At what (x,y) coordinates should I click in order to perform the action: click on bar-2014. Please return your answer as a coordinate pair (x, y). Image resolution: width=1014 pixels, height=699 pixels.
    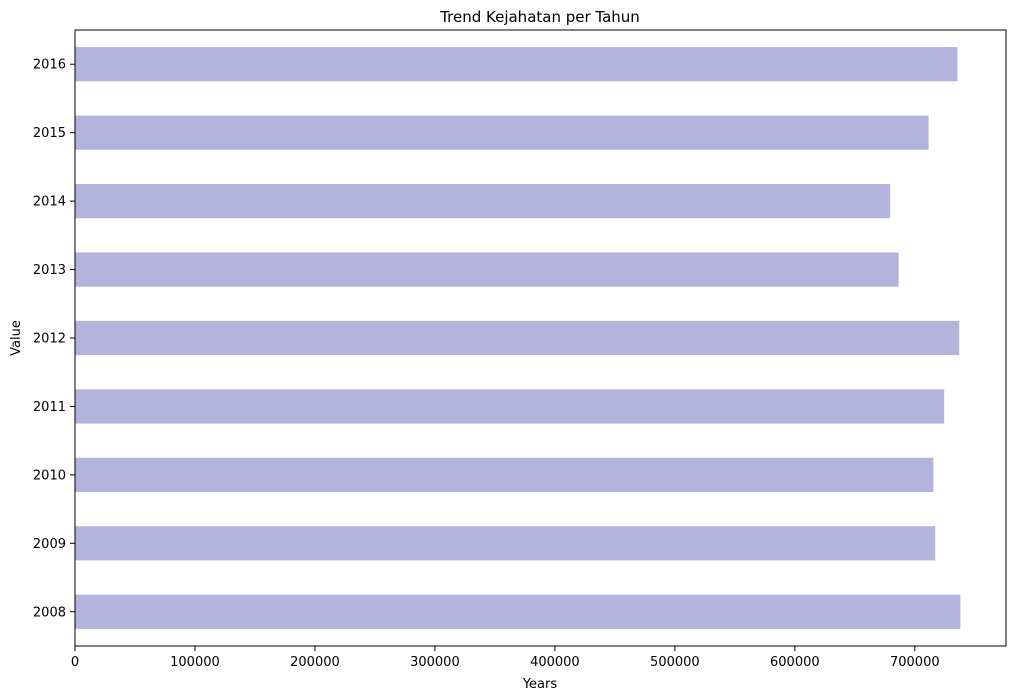
    Looking at the image, I should click on (483, 201).